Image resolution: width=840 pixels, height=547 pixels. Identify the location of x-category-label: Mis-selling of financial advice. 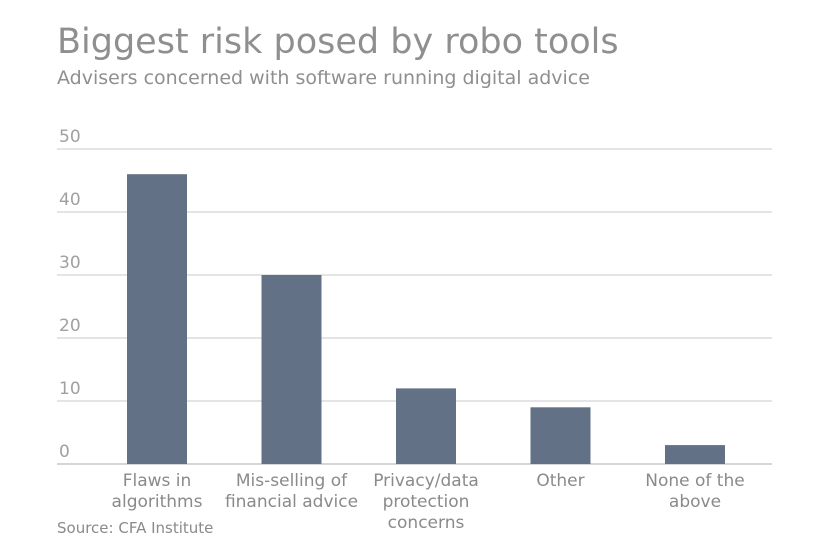
(291, 491).